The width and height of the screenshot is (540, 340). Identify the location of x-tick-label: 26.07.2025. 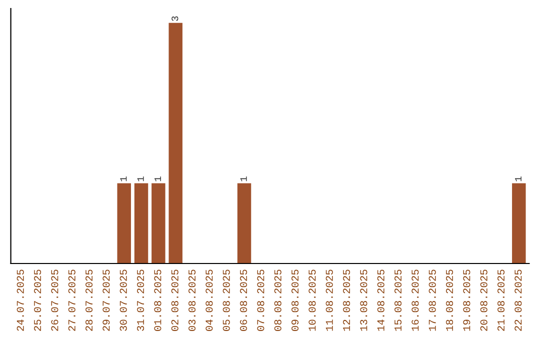
(54, 300).